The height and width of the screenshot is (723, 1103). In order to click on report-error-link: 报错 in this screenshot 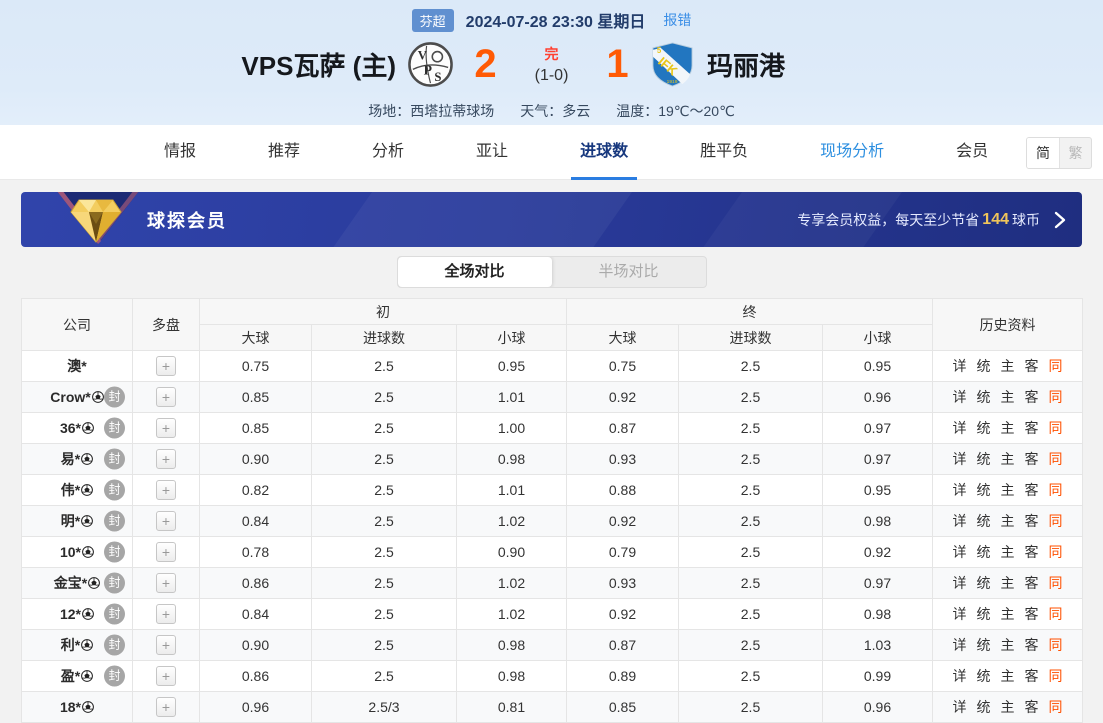, I will do `click(677, 20)`.